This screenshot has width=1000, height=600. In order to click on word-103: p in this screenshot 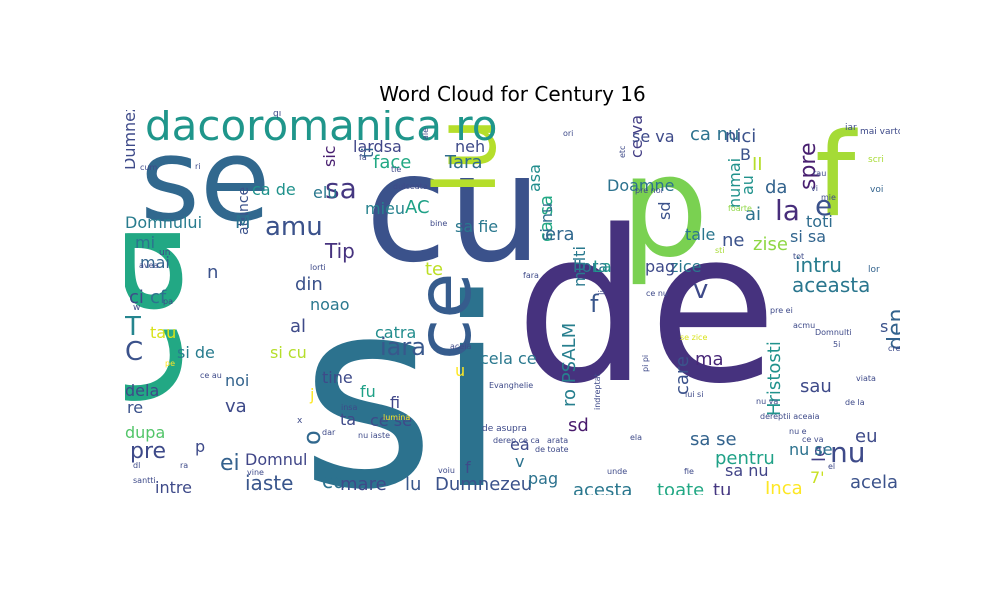, I will do `click(200, 446)`.